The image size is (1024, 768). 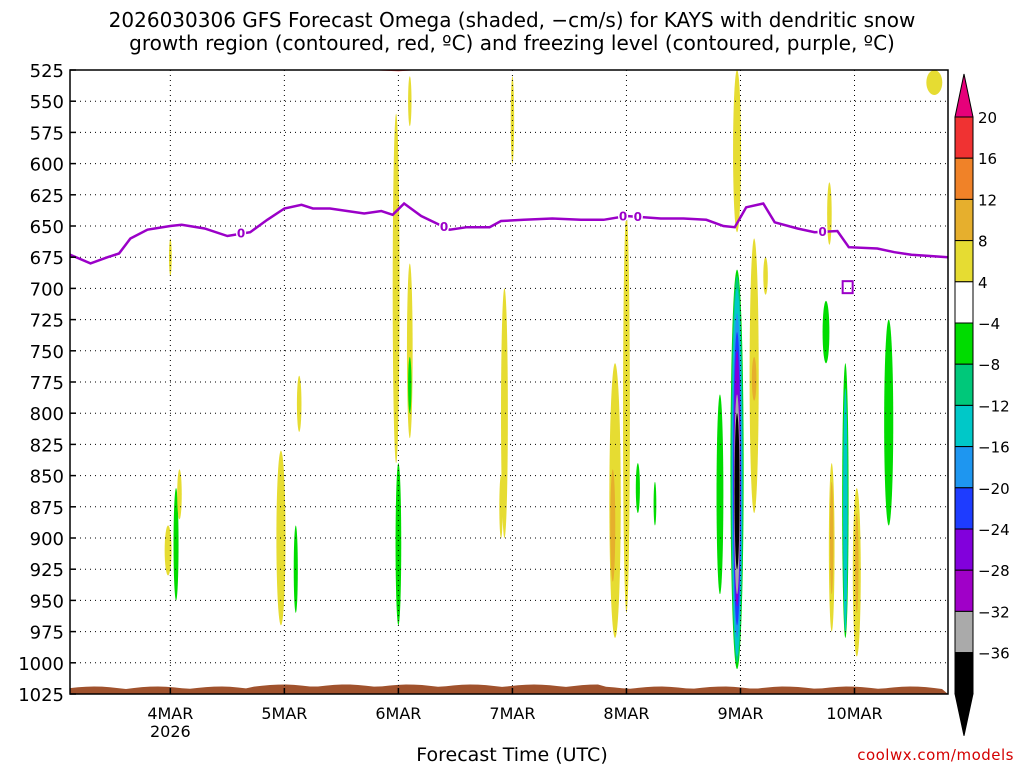 I want to click on x-tick-label-4: 4MAR, so click(x=170, y=713).